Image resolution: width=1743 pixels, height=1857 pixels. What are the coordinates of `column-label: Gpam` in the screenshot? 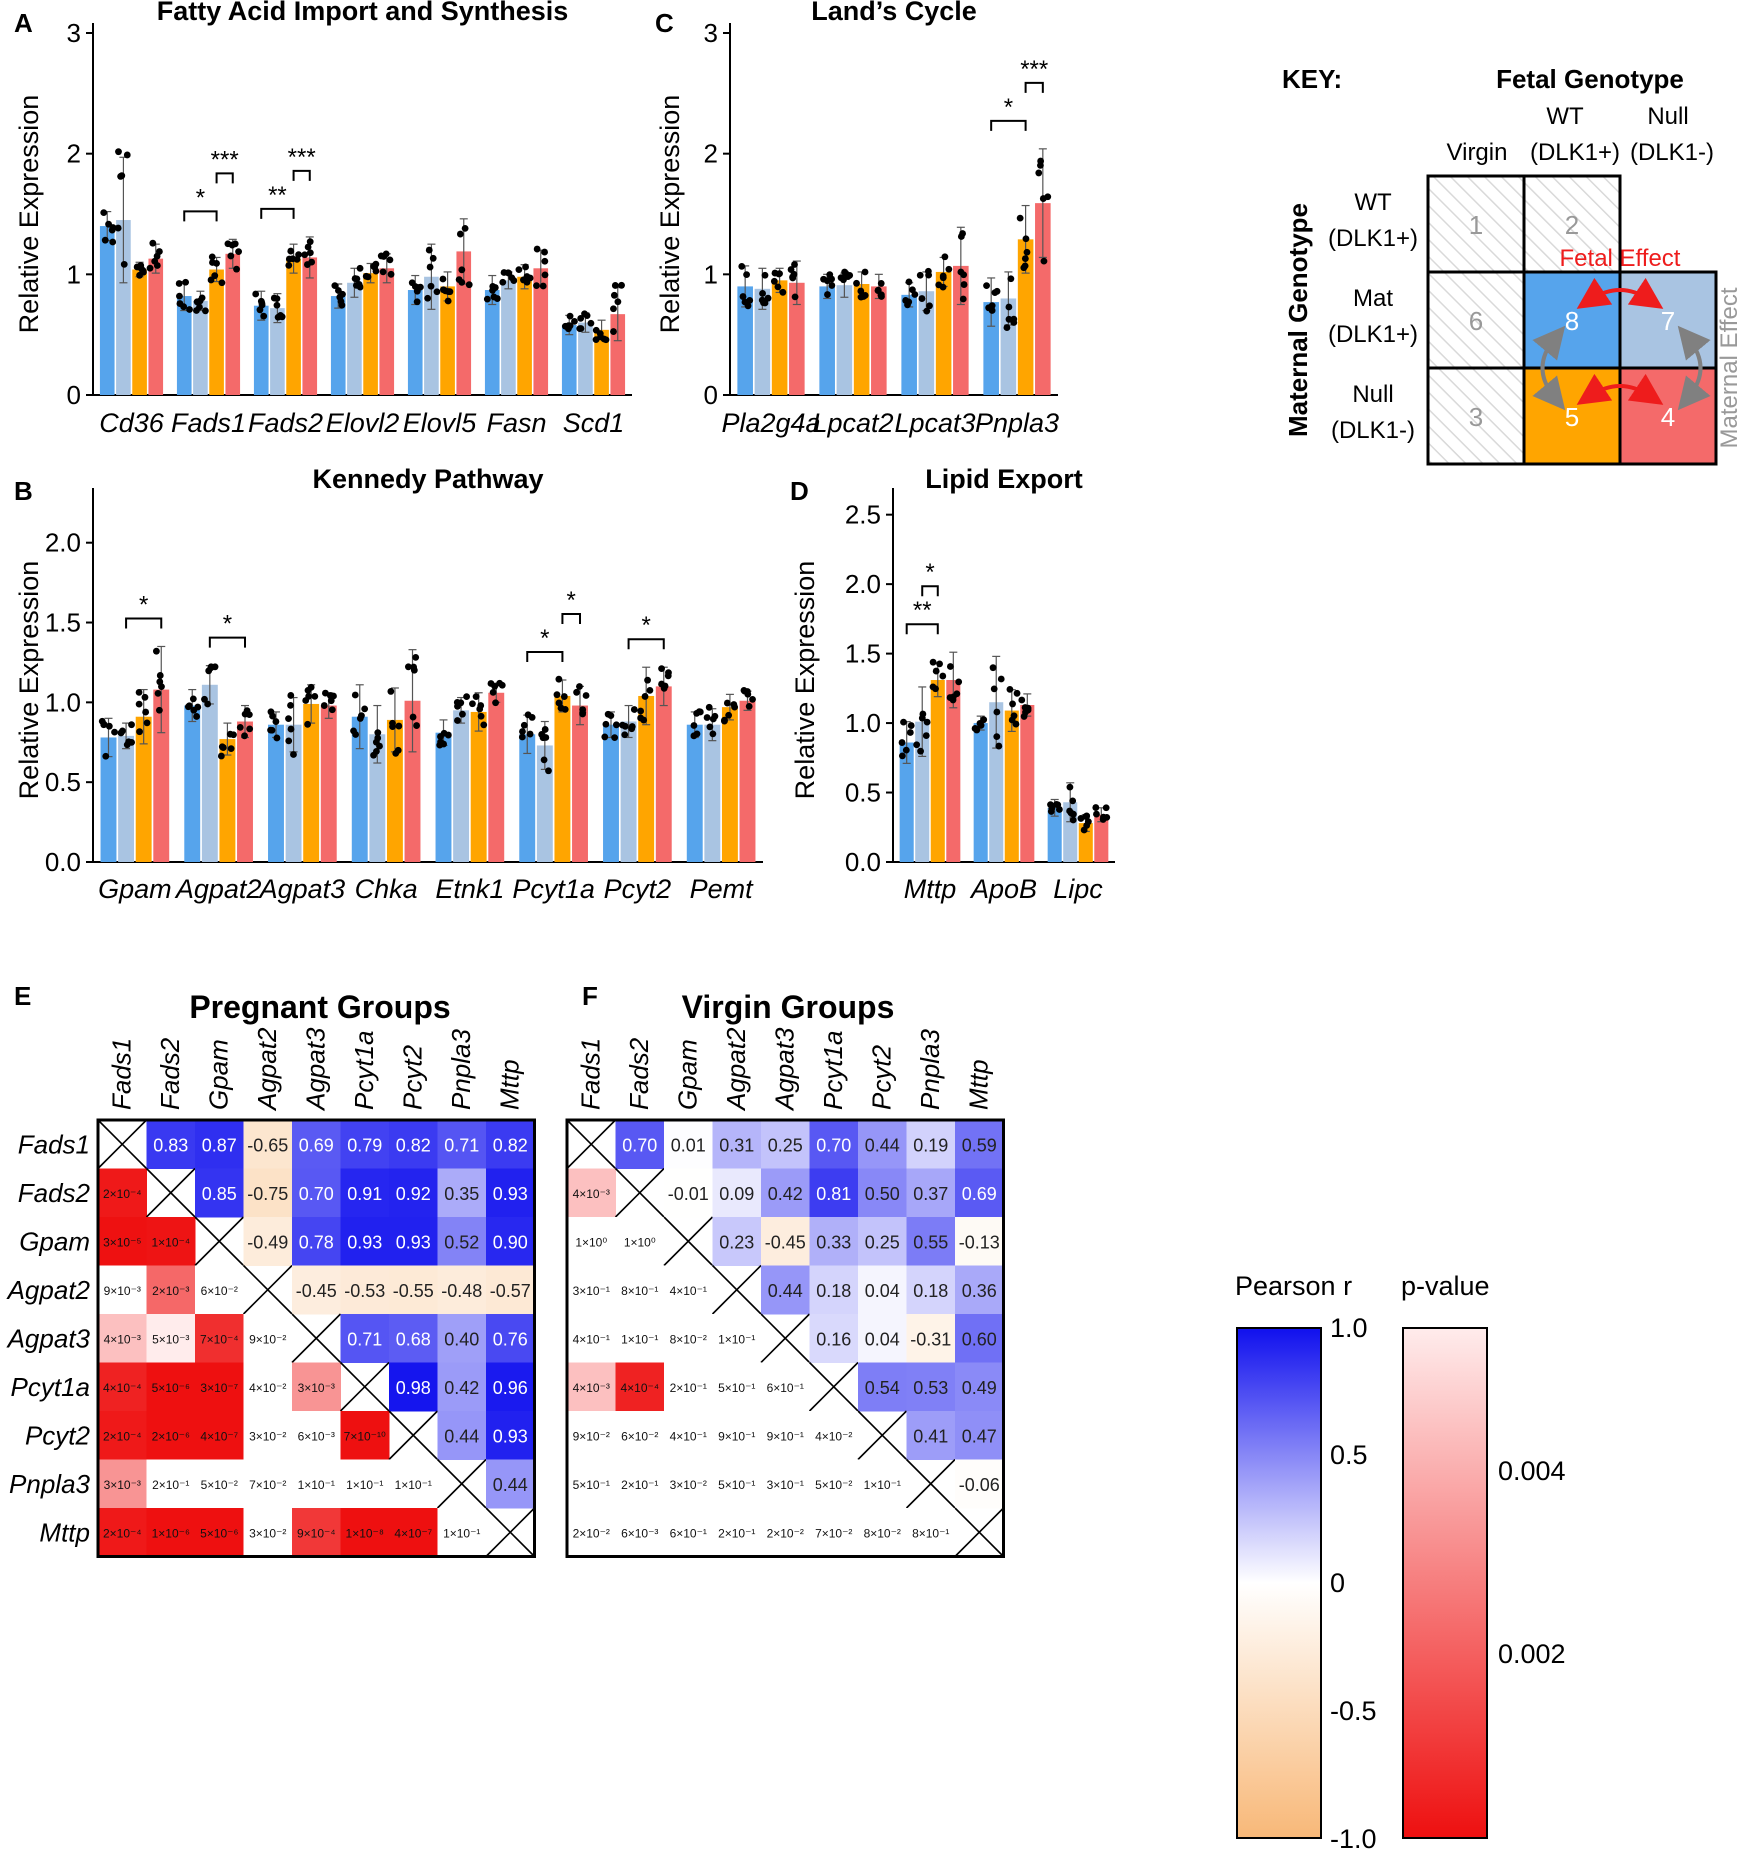 It's located at (687, 1074).